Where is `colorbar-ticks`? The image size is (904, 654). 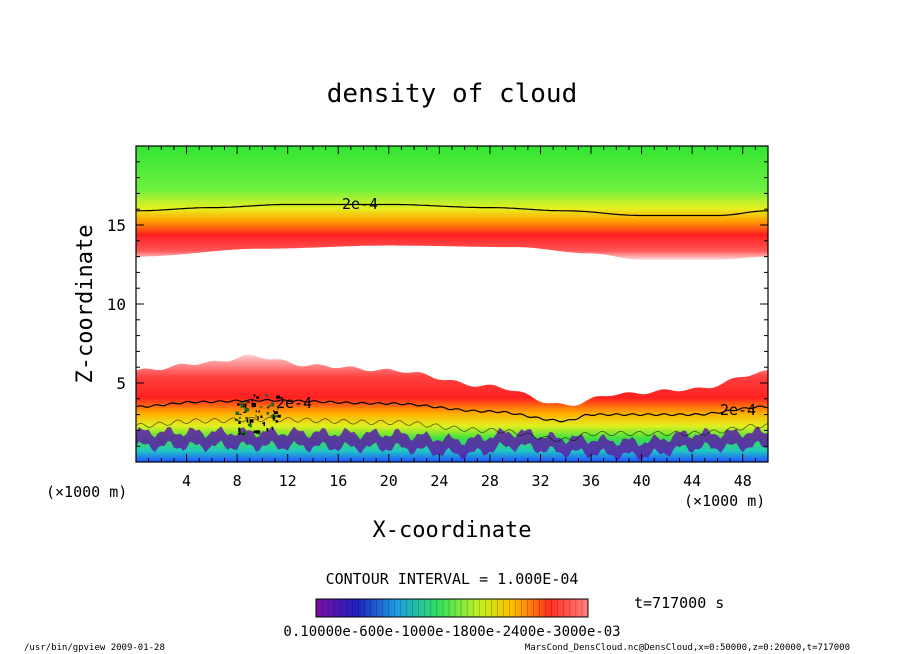
colorbar-ticks is located at coordinates (452, 608).